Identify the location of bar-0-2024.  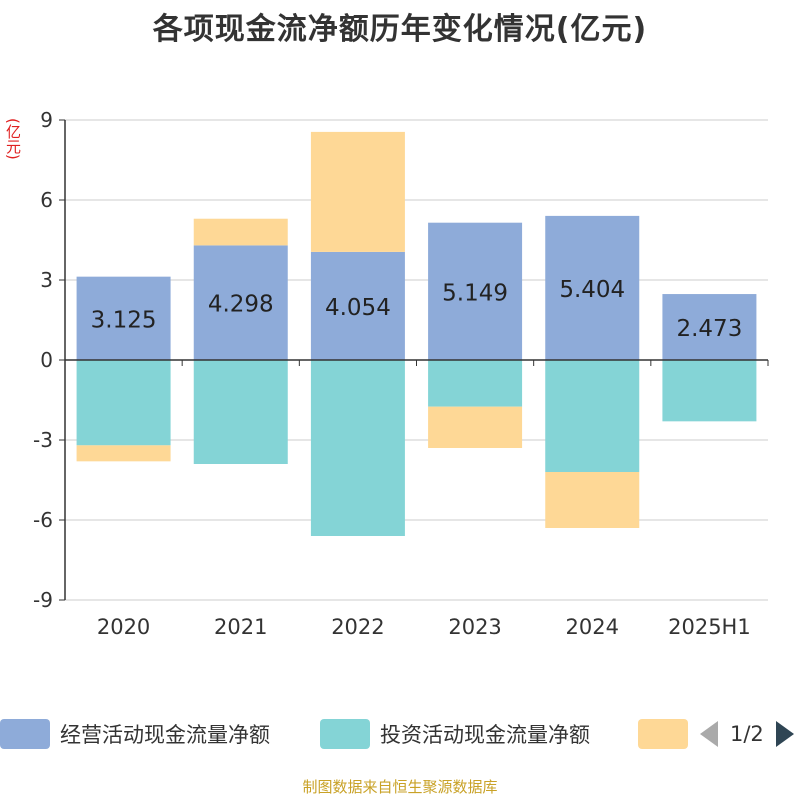
(592, 287).